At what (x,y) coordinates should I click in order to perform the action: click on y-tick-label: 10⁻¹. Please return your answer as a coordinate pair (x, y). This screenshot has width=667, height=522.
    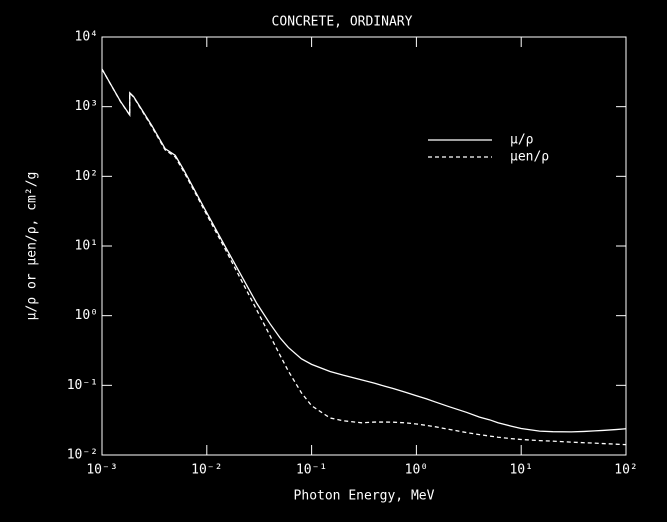
    Looking at the image, I should click on (82, 385).